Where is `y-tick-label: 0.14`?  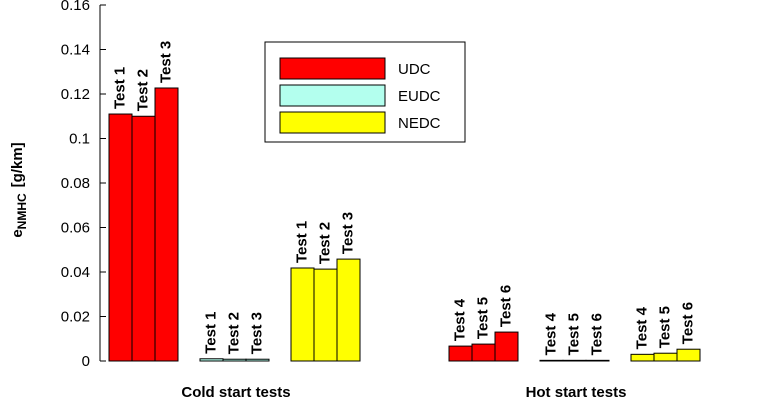
y-tick-label: 0.14 is located at coordinates (75, 50).